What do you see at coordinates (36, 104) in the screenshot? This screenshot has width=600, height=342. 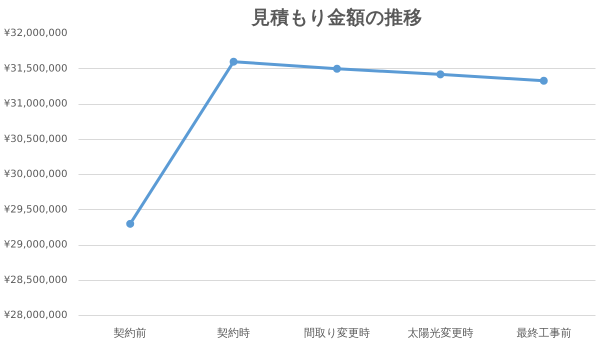 I see `y-tick-label: ¥31,000,000` at bounding box center [36, 104].